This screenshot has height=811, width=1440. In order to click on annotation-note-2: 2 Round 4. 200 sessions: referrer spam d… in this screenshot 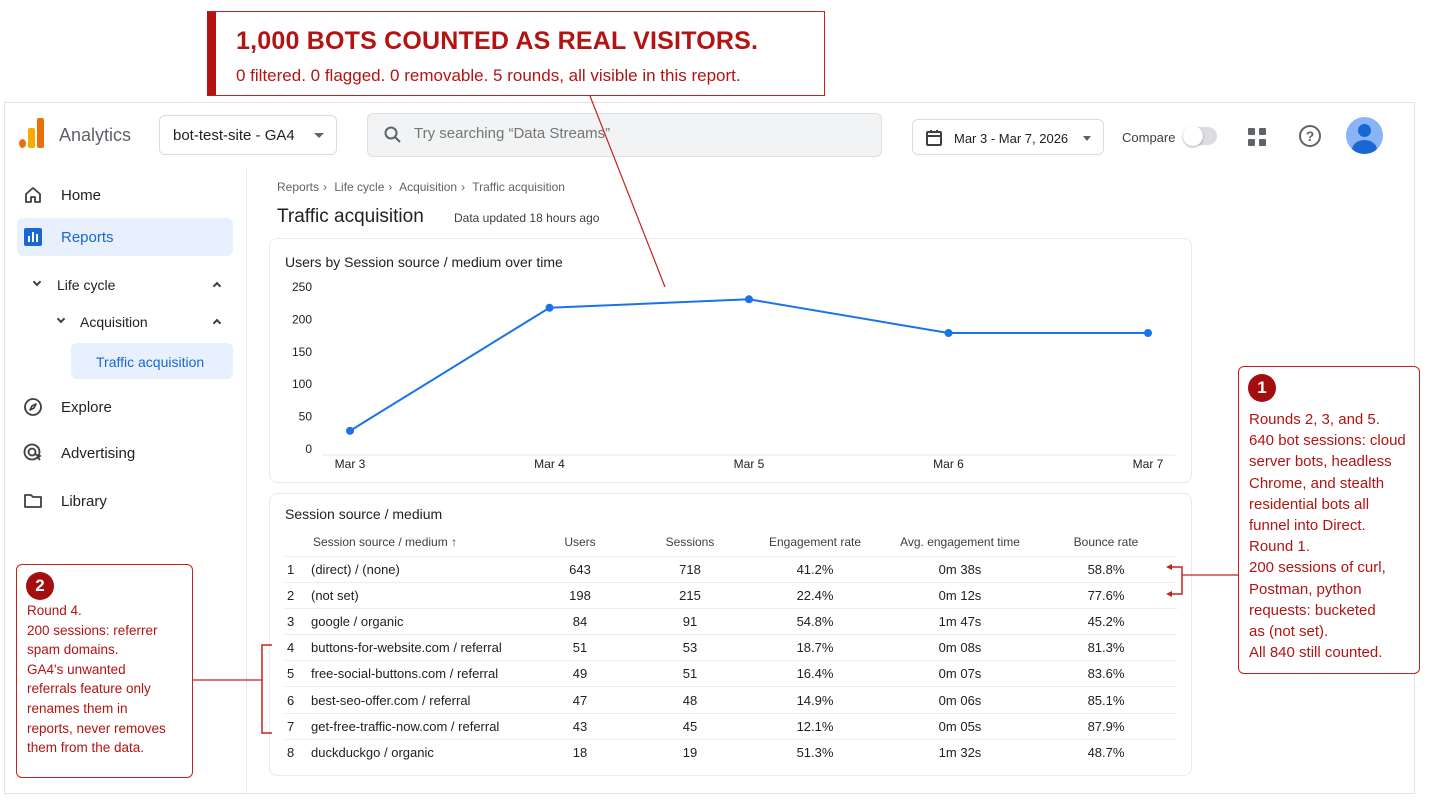, I will do `click(104, 671)`.